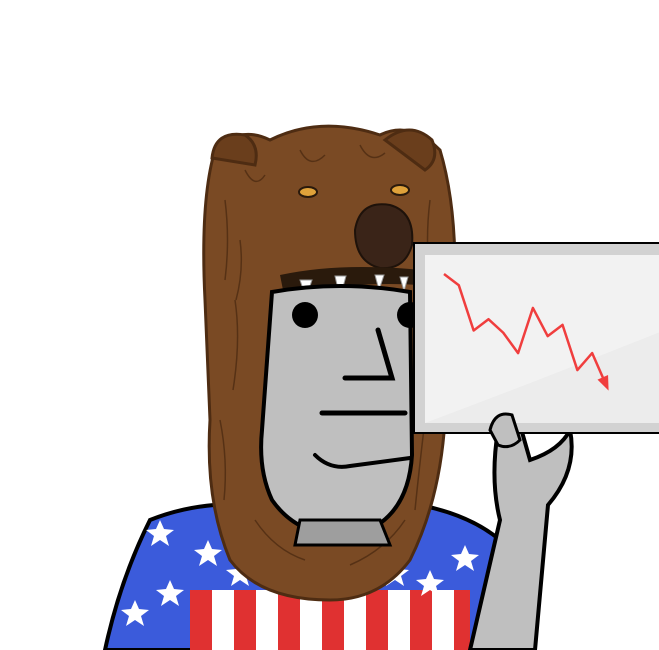 The image size is (659, 650). Describe the element at coordinates (343, 532) in the screenshot. I see `npc-neck` at that location.